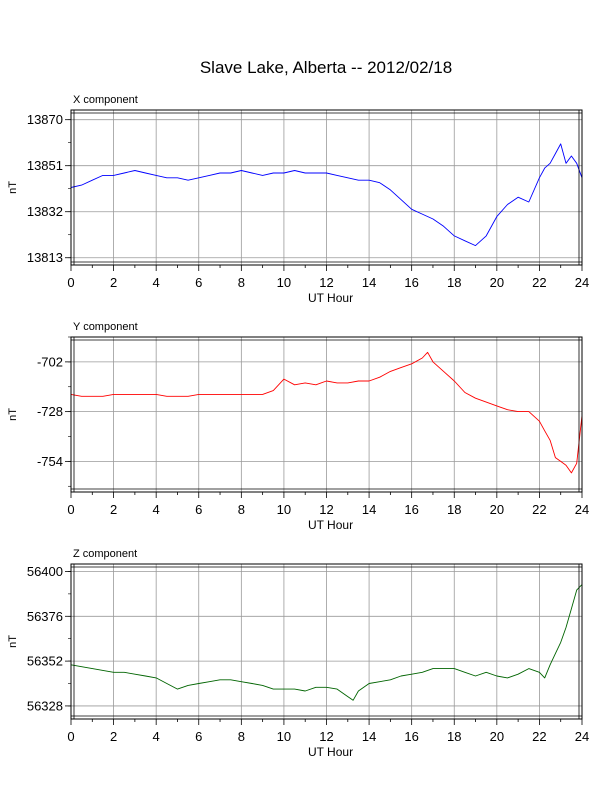  Describe the element at coordinates (45, 616) in the screenshot. I see `y-tick-label: 56376` at that location.